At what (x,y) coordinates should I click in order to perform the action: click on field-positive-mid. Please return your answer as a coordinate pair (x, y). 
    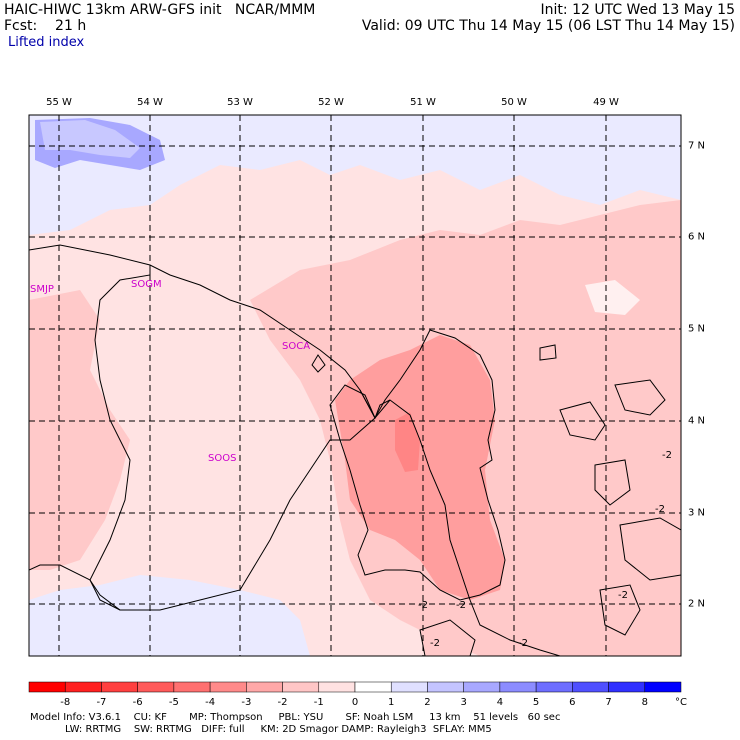
    Looking at the image, I should click on (90, 139).